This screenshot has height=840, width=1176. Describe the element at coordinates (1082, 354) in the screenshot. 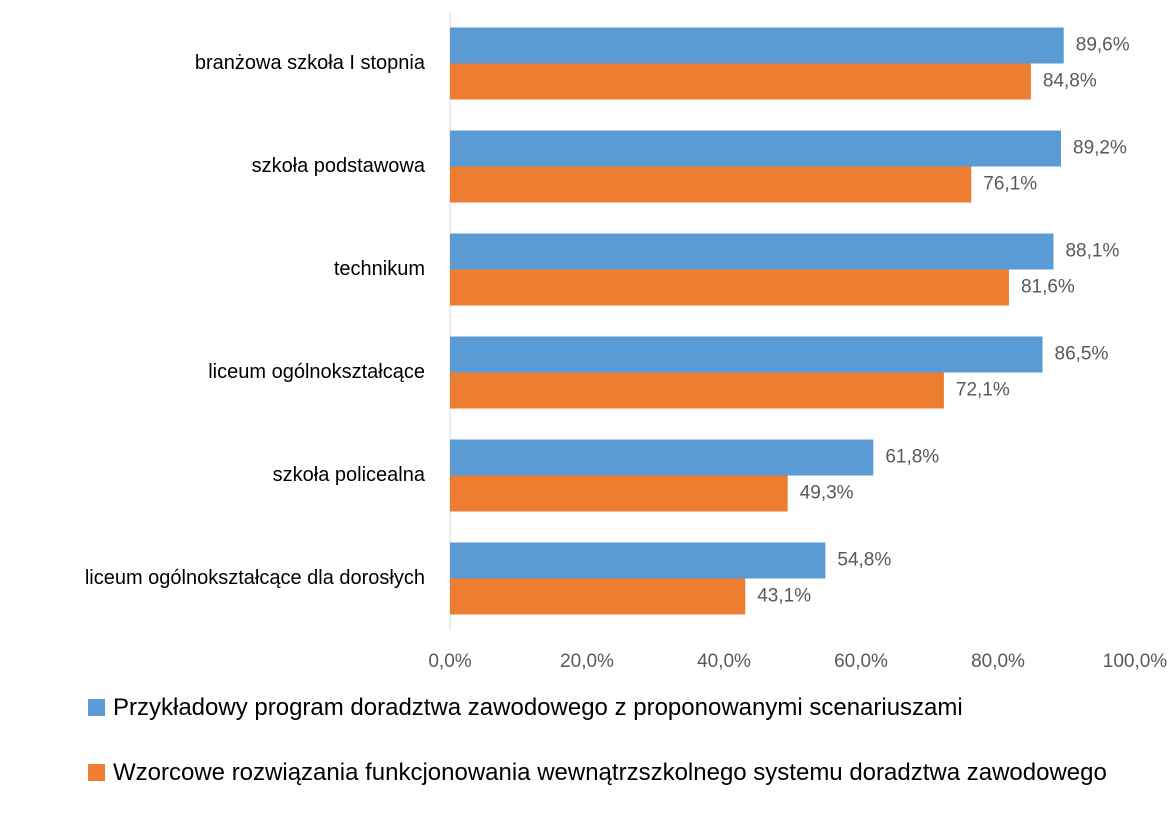

I see `value-label: 86,5%` at that location.